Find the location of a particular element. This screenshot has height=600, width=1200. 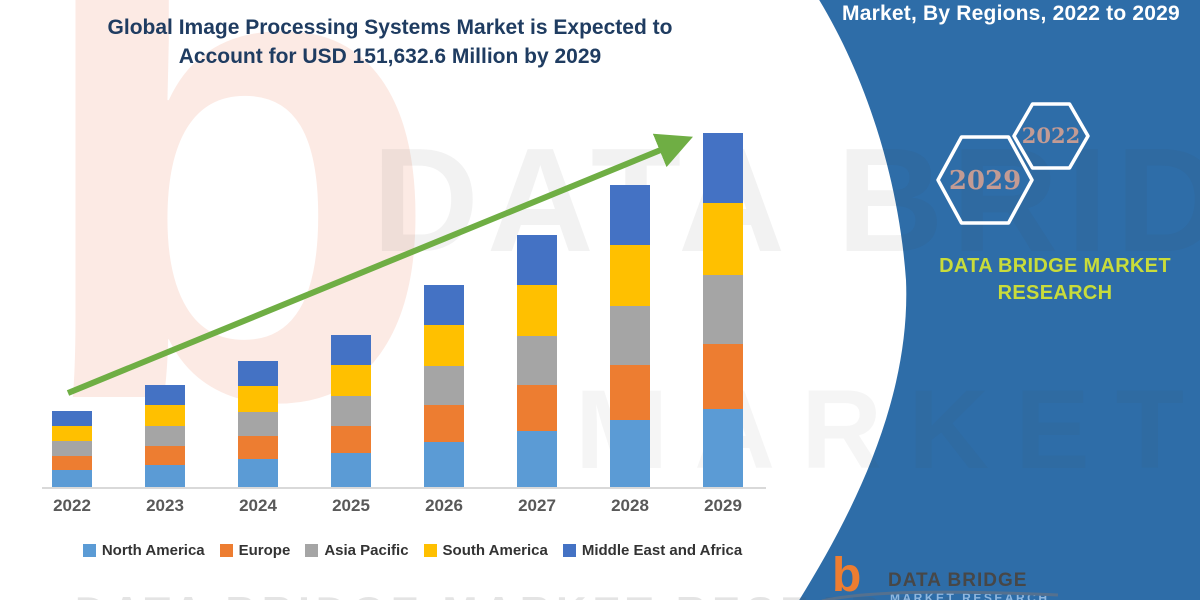

legend-label: Middle East and Africa is located at coordinates (662, 550).